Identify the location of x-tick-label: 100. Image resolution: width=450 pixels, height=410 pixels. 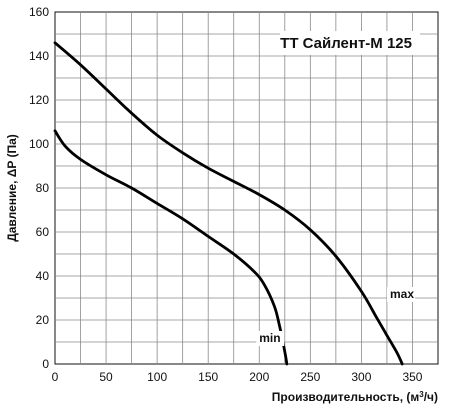
(157, 377).